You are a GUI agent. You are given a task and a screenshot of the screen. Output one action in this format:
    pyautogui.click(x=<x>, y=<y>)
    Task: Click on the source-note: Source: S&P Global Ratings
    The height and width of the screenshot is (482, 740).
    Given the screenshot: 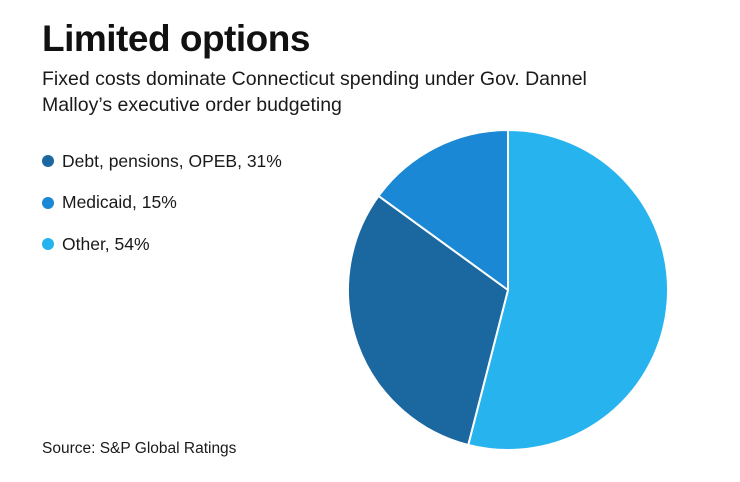 What is the action you would take?
    pyautogui.click(x=139, y=448)
    